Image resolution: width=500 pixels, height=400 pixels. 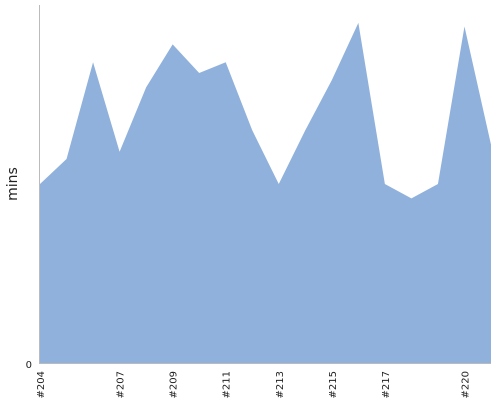 I want to click on y-tick-label-0: 0, so click(x=29, y=365).